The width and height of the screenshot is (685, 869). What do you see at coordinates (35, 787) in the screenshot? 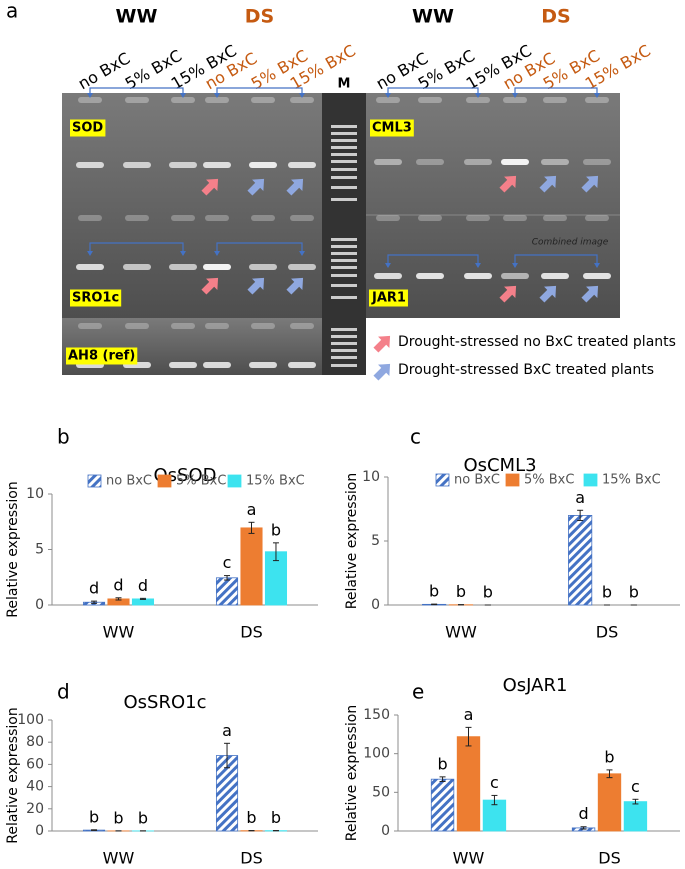
I see `y-tick-label: 40` at bounding box center [35, 787].